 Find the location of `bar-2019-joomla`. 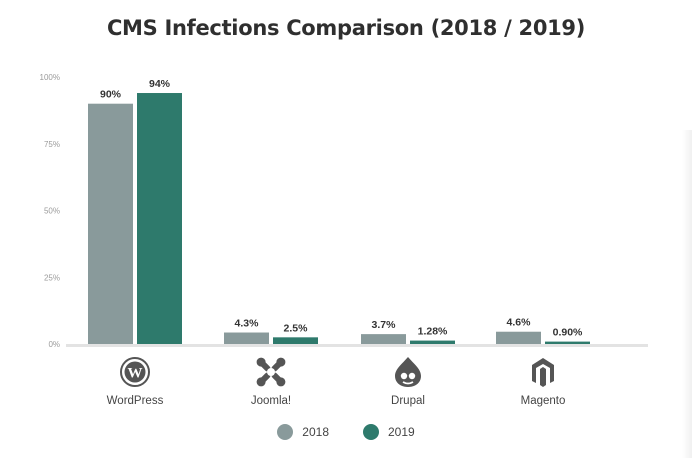

bar-2019-joomla is located at coordinates (295, 340).